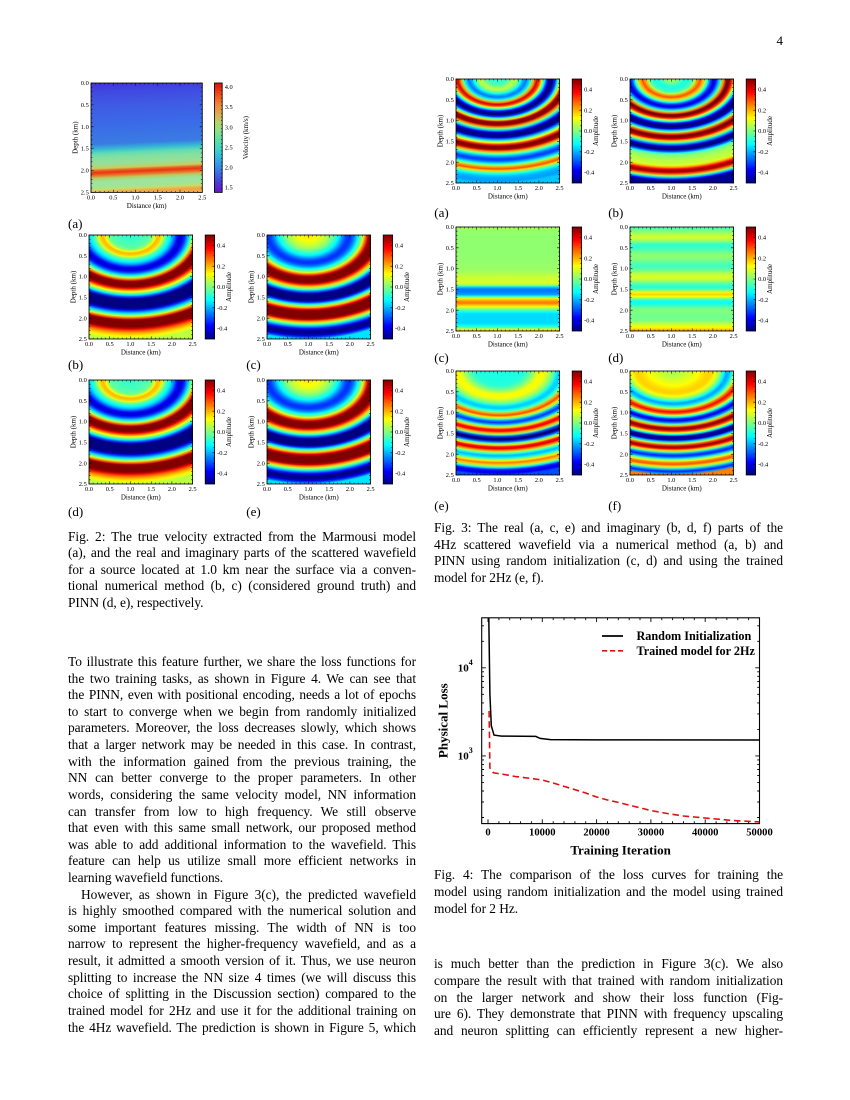 The image size is (850, 1100). What do you see at coordinates (705, 832) in the screenshot?
I see `svg-text: 40000` at bounding box center [705, 832].